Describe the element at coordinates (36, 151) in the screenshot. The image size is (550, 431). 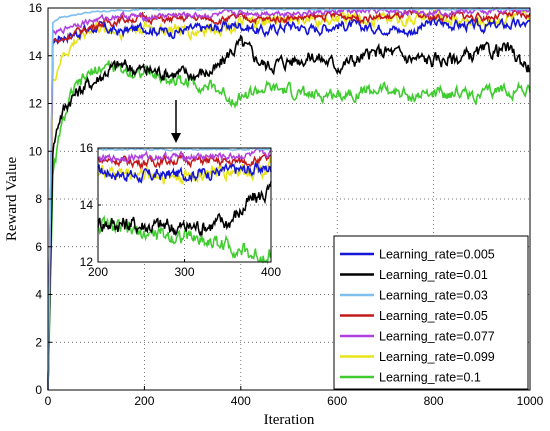
I see `y-tick-label: 10` at that location.